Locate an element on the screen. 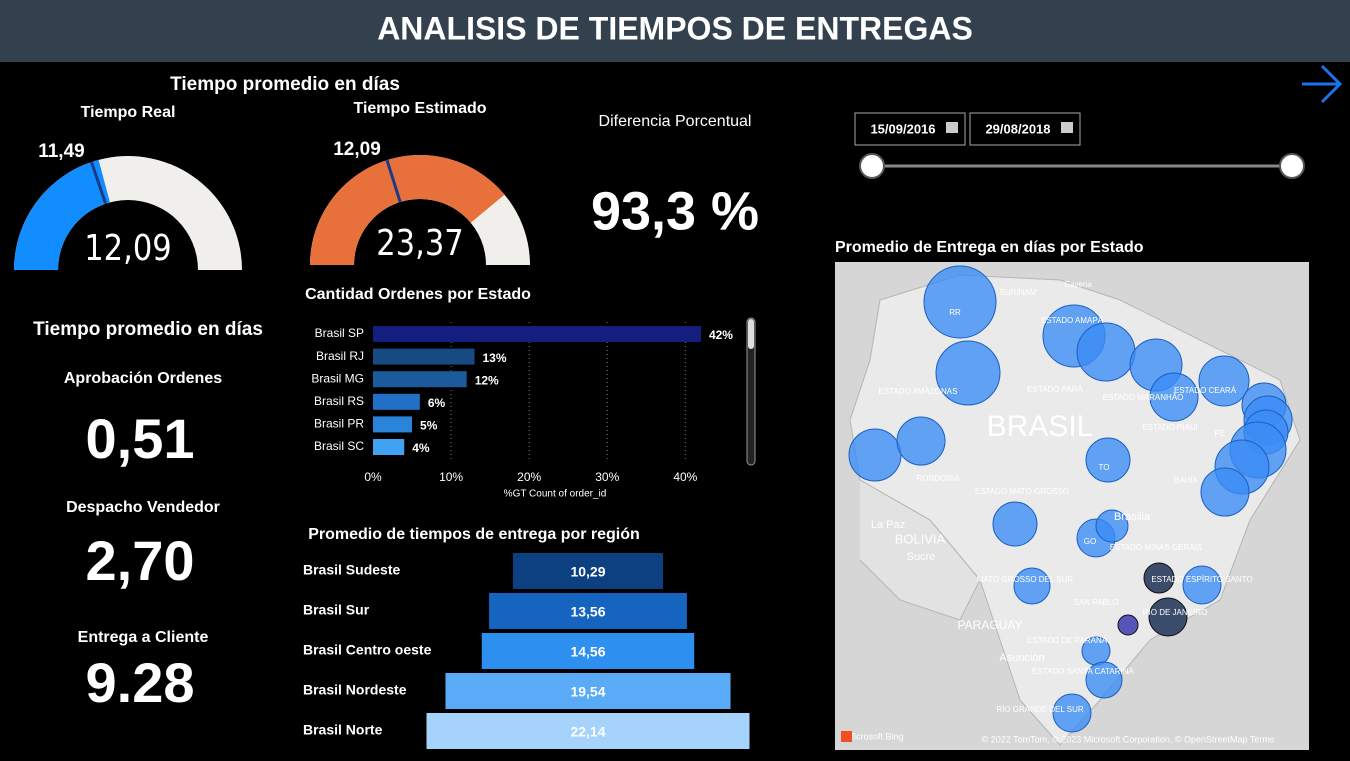  map-label: Sucre is located at coordinates (921, 557).